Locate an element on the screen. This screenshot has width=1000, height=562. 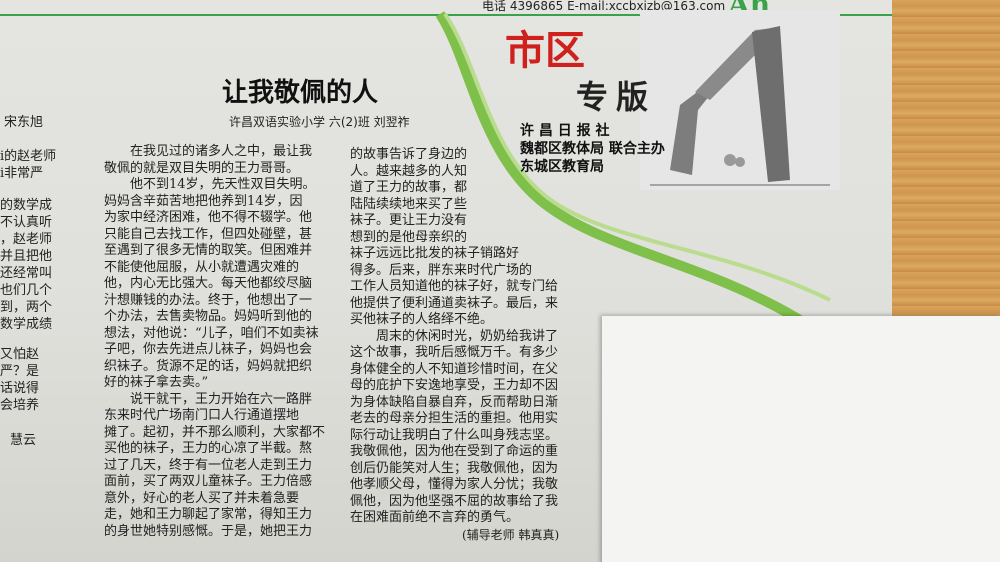
article-line: 陆陆续续地来买了些 is located at coordinates (409, 204).